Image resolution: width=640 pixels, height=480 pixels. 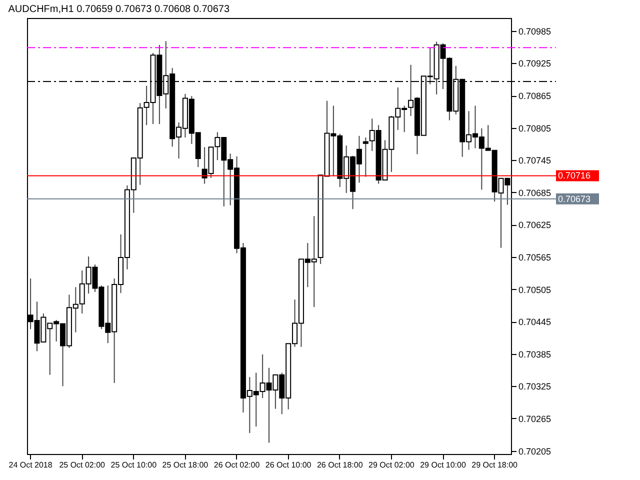 I want to click on chart-title: AUDCHFm,H1 0.70659 0.70673 0.70608 0.70673, so click(x=119, y=9).